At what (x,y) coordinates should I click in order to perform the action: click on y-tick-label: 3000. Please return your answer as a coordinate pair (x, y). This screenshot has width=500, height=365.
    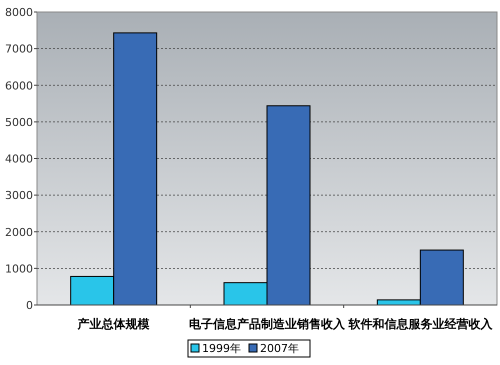
    Looking at the image, I should click on (19, 195).